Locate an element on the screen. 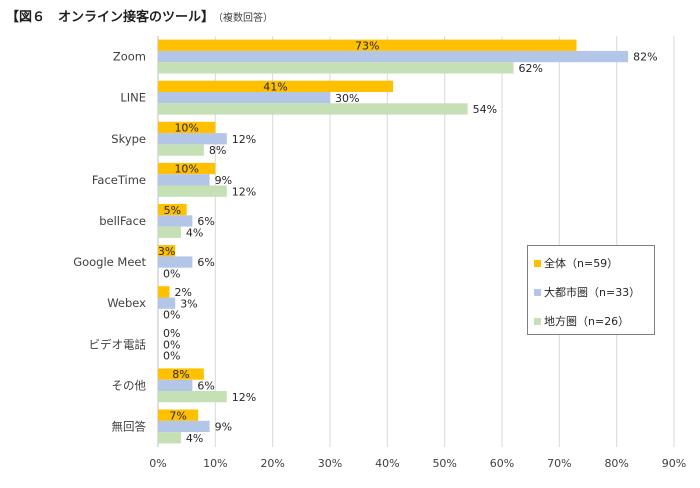 Image resolution: width=700 pixels, height=488 pixels. data-label-all: 7% is located at coordinates (177, 415).